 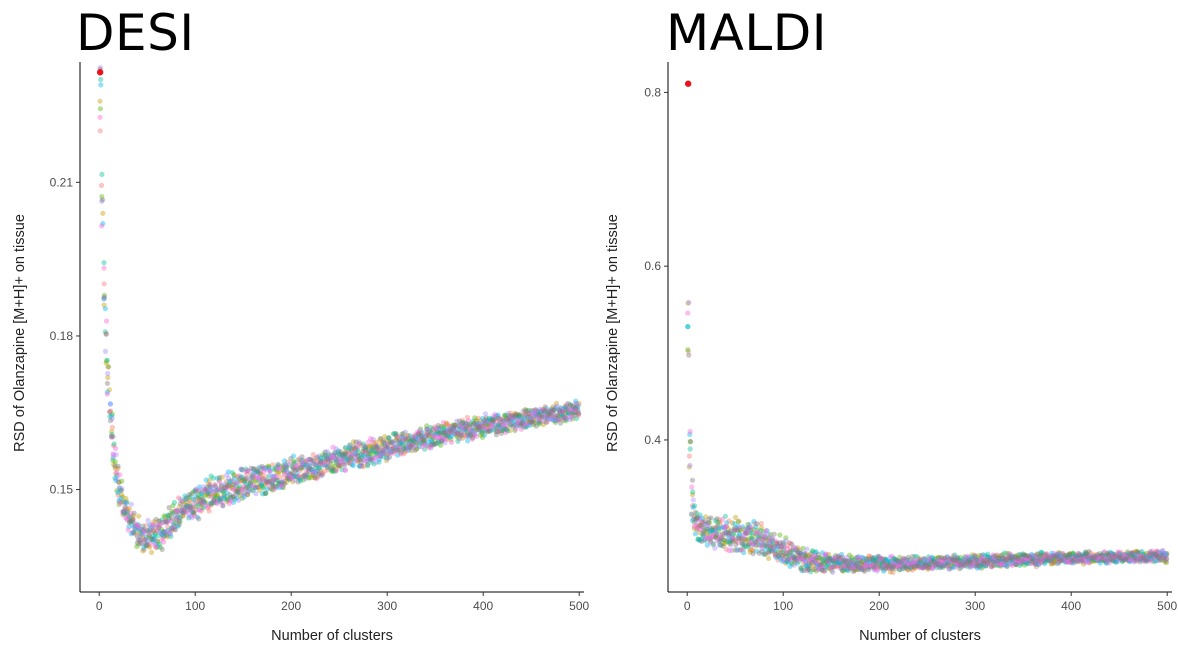 I want to click on desi-y-tick-label: 0.21, so click(x=62, y=182).